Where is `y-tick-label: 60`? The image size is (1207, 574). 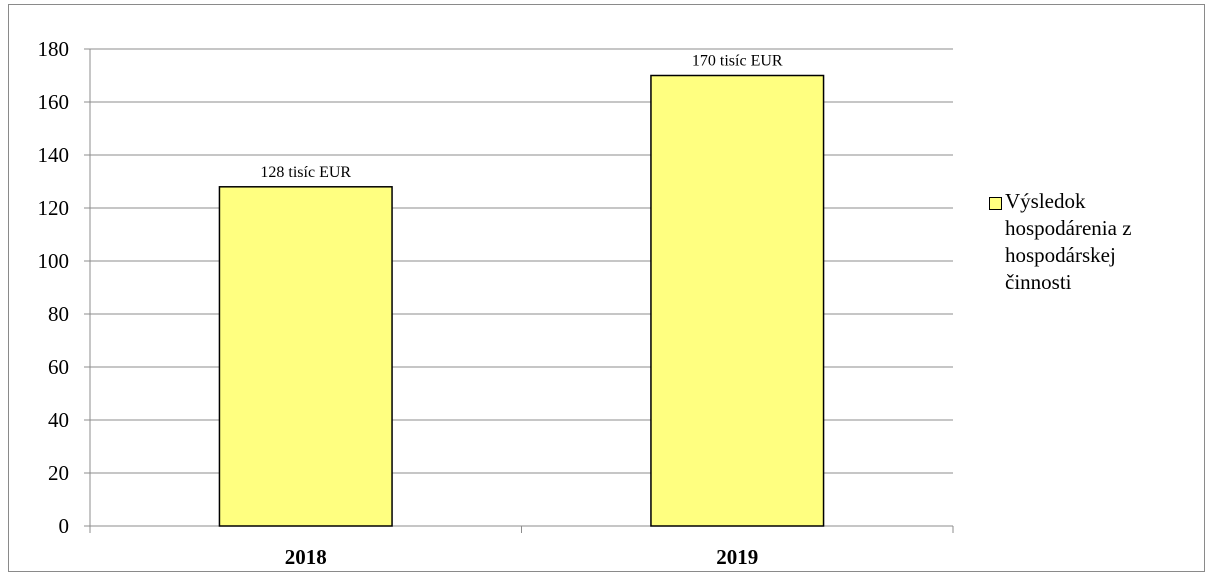
y-tick-label: 60 is located at coordinates (58, 367).